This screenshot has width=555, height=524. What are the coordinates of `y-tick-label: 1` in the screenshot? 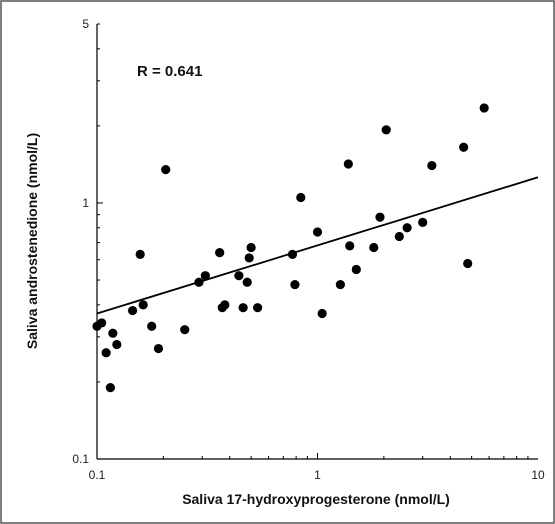 It's located at (85, 203).